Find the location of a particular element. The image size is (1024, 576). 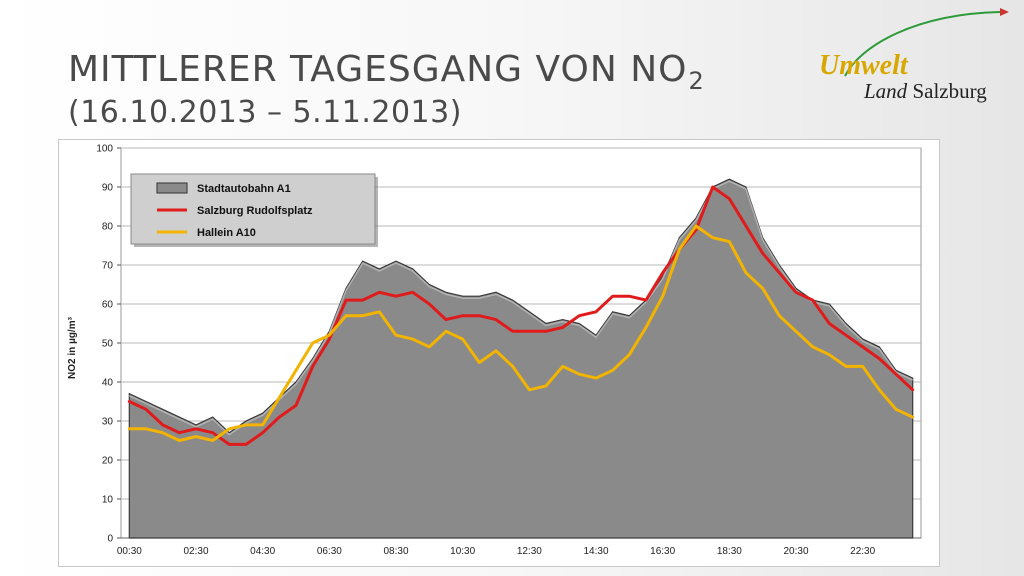

x-tick-label: 22:30 is located at coordinates (862, 551).